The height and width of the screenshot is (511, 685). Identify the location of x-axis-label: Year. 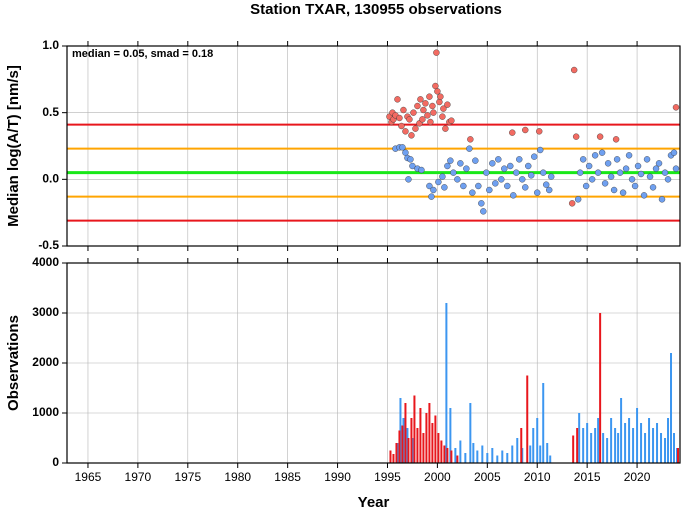
(374, 502).